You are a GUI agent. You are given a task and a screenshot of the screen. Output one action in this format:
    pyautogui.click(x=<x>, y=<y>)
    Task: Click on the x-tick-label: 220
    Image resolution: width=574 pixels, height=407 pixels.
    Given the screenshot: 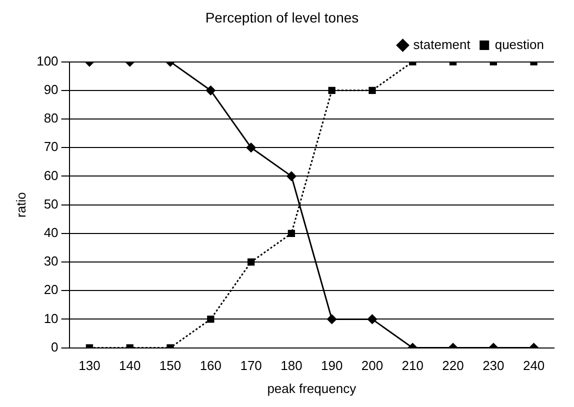 What is the action you would take?
    pyautogui.click(x=453, y=366)
    